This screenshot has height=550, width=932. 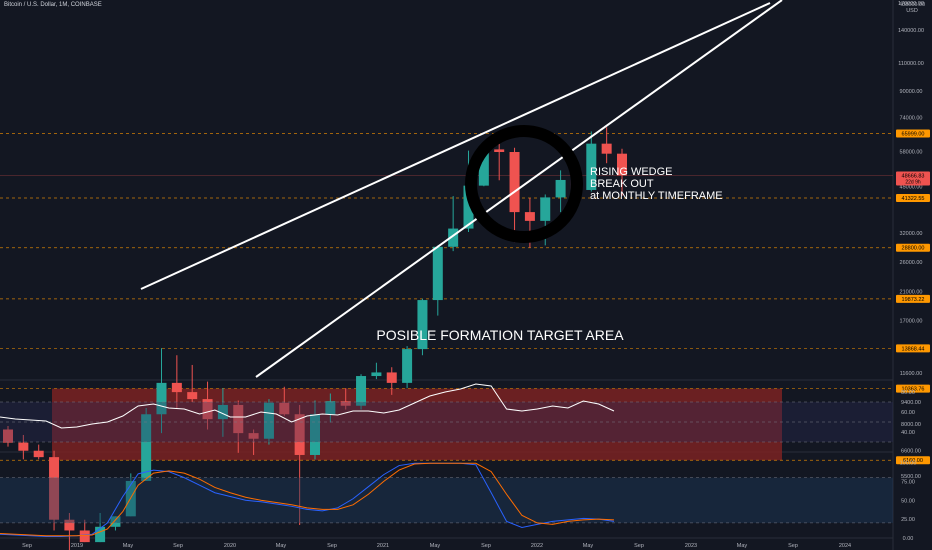 I want to click on price-axis-label: 6600.00, so click(x=911, y=452).